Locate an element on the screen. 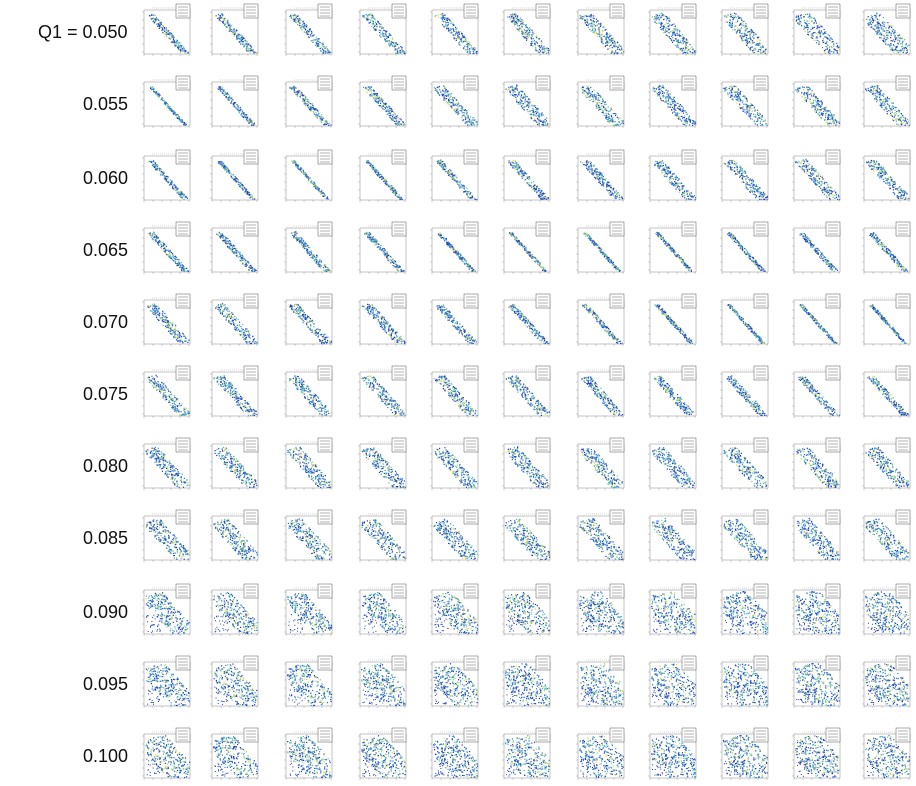 Image resolution: width=916 pixels, height=786 pixels. density-panel-0.055-11 is located at coordinates (888, 105).